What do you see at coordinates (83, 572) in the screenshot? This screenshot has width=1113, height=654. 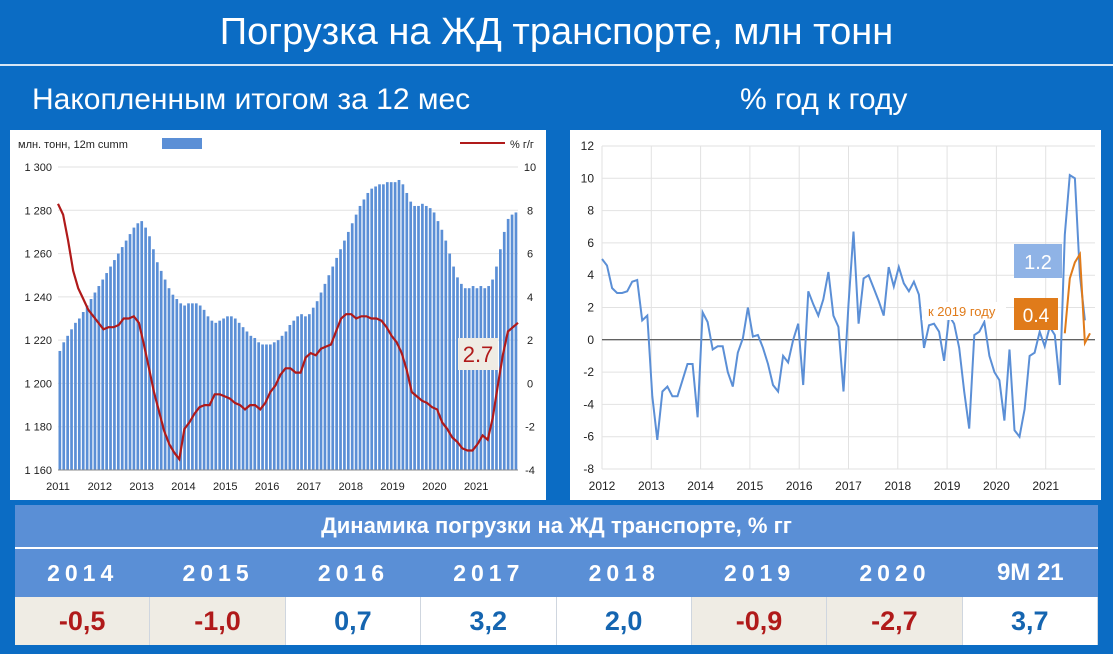 I see `year-cell: 2014` at bounding box center [83, 572].